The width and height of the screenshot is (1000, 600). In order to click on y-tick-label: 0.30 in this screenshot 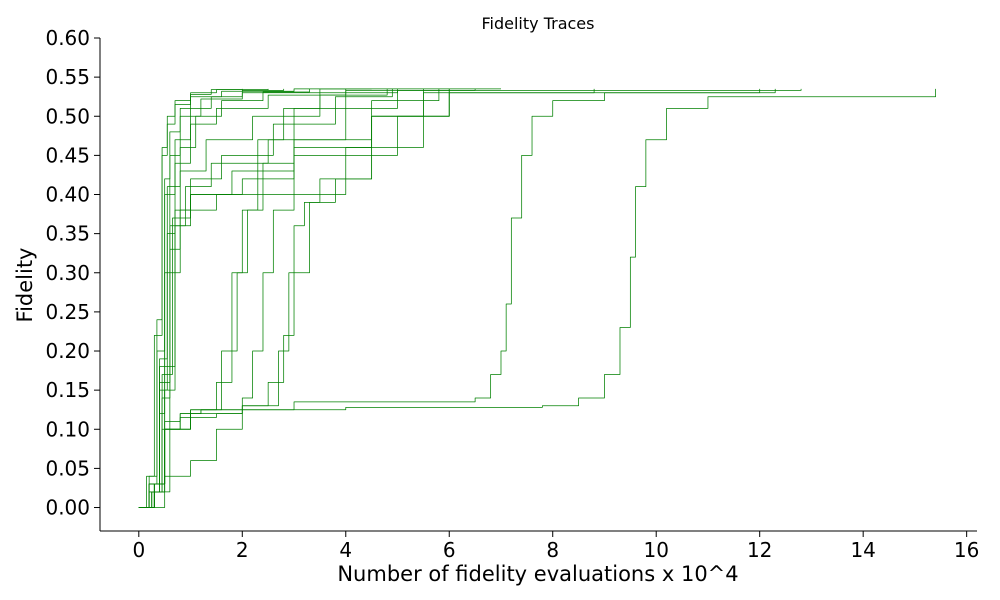, I will do `click(67, 273)`.